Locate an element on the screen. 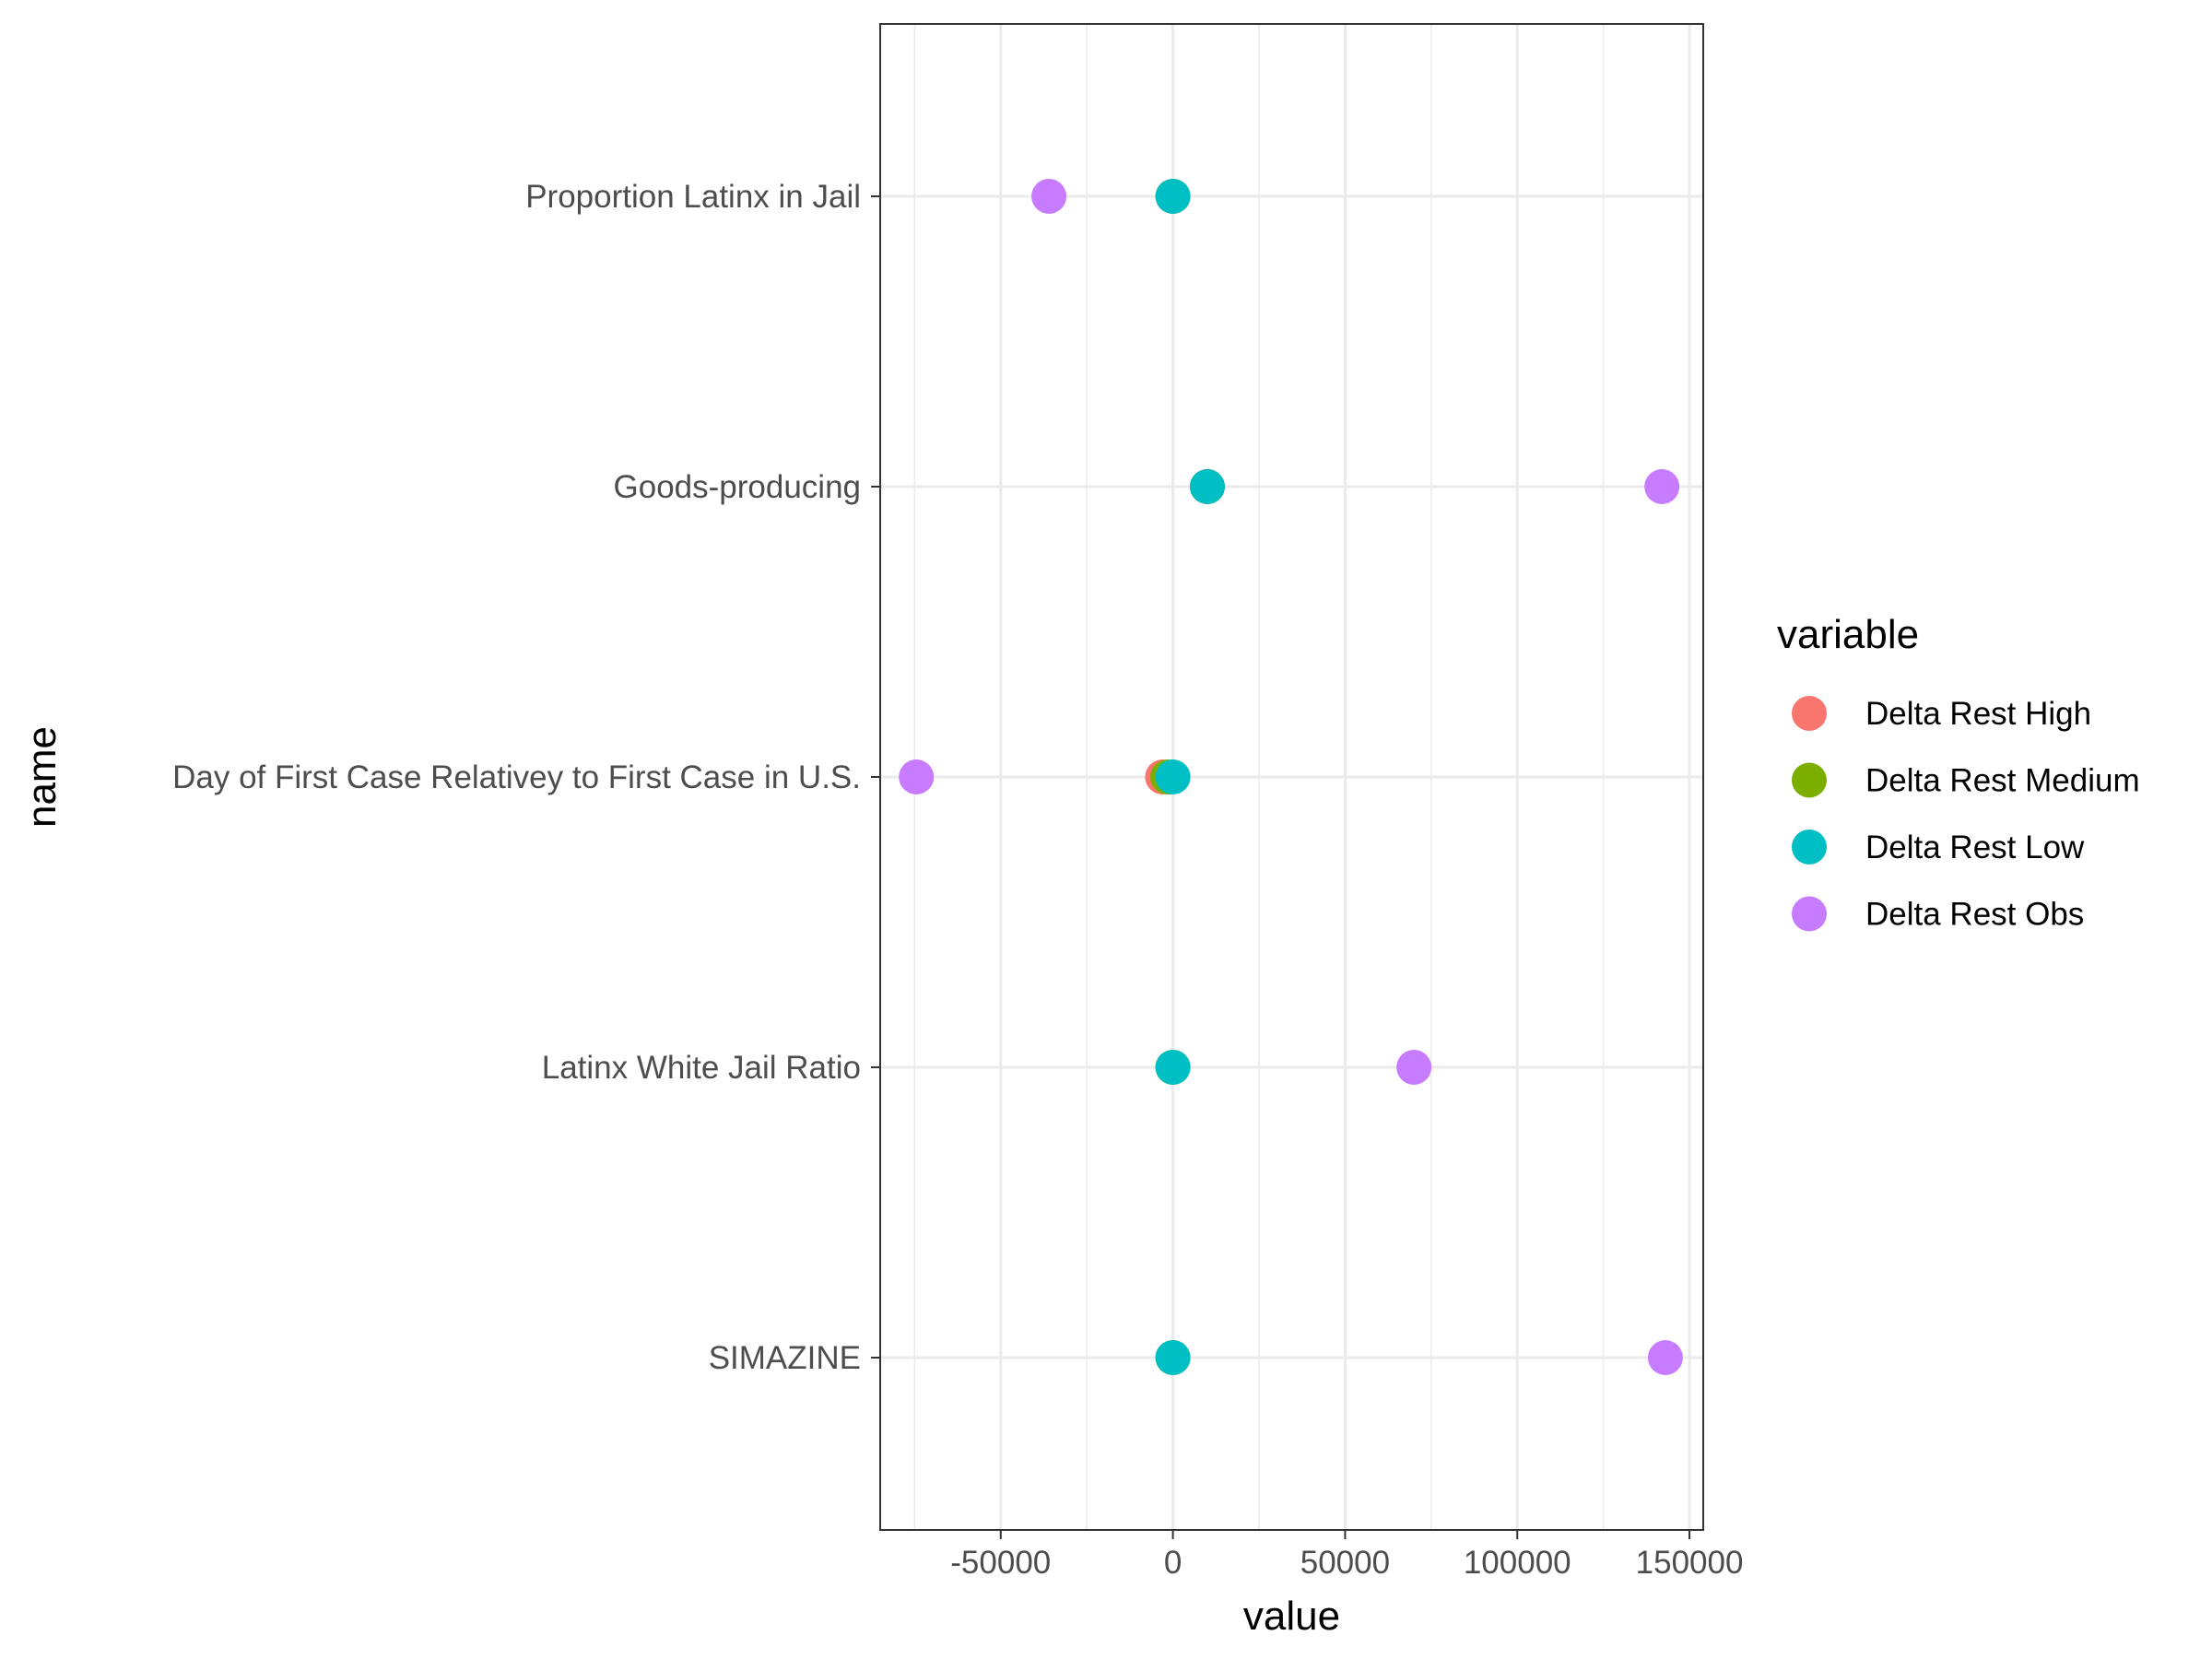 The image size is (2212, 1659). legend-label: Delta Rest High is located at coordinates (1978, 714).